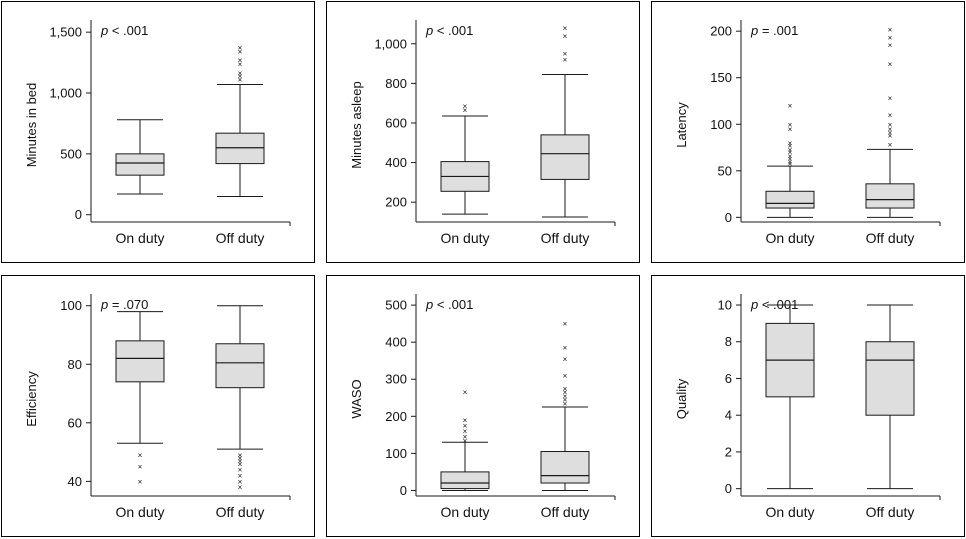 This screenshot has width=966, height=539. I want to click on box-group: ××××, so click(565, 121).